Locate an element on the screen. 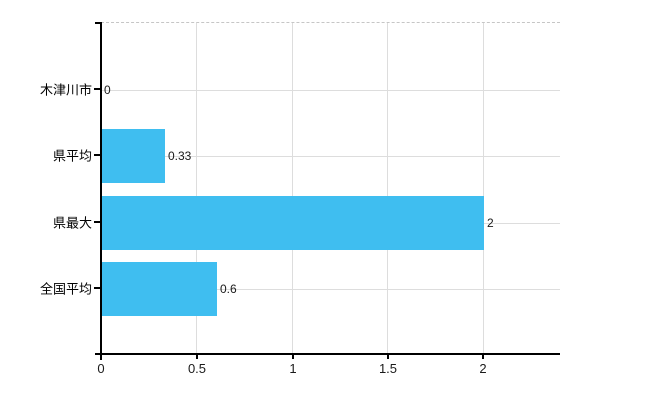 This screenshot has height=400, width=650. x-tick-label-2: 2 is located at coordinates (483, 368).